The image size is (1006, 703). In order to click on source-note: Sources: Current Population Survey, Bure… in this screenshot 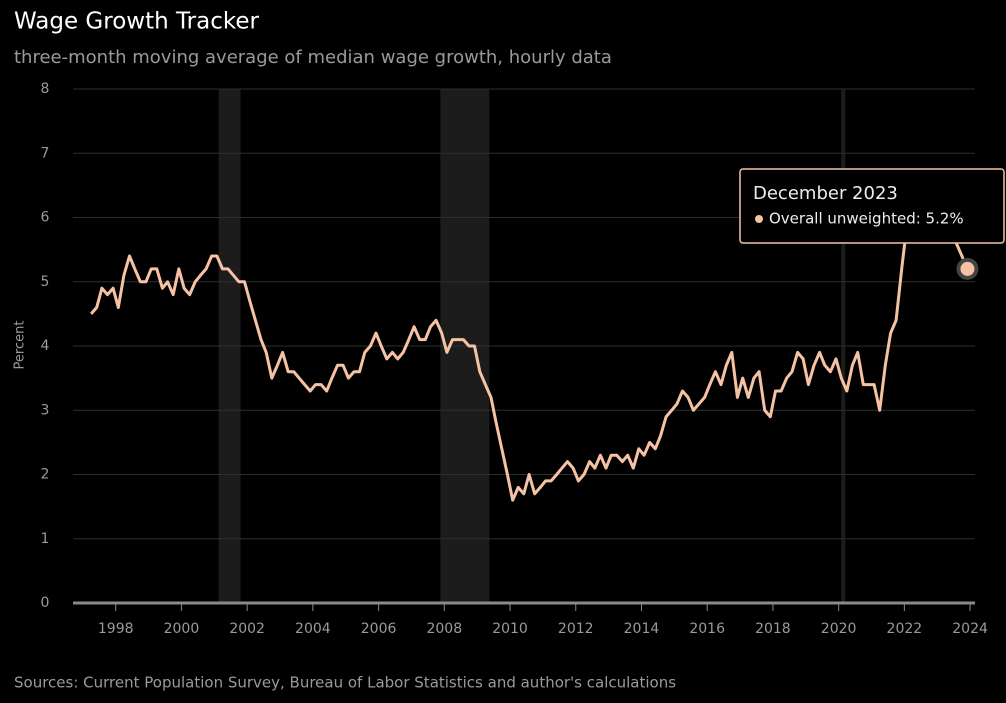, I will do `click(345, 683)`.